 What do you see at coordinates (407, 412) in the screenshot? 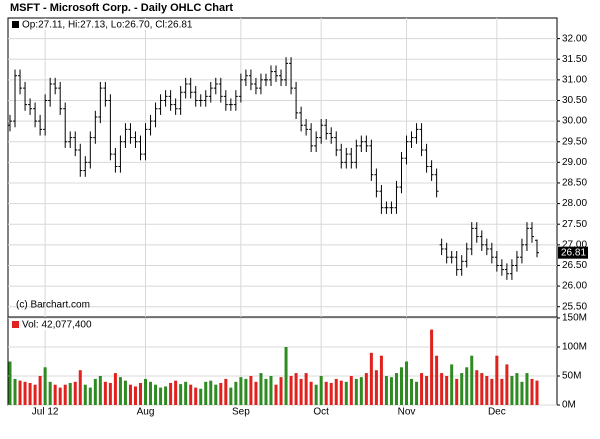
I see `x-tick-label: Nov` at bounding box center [407, 412].